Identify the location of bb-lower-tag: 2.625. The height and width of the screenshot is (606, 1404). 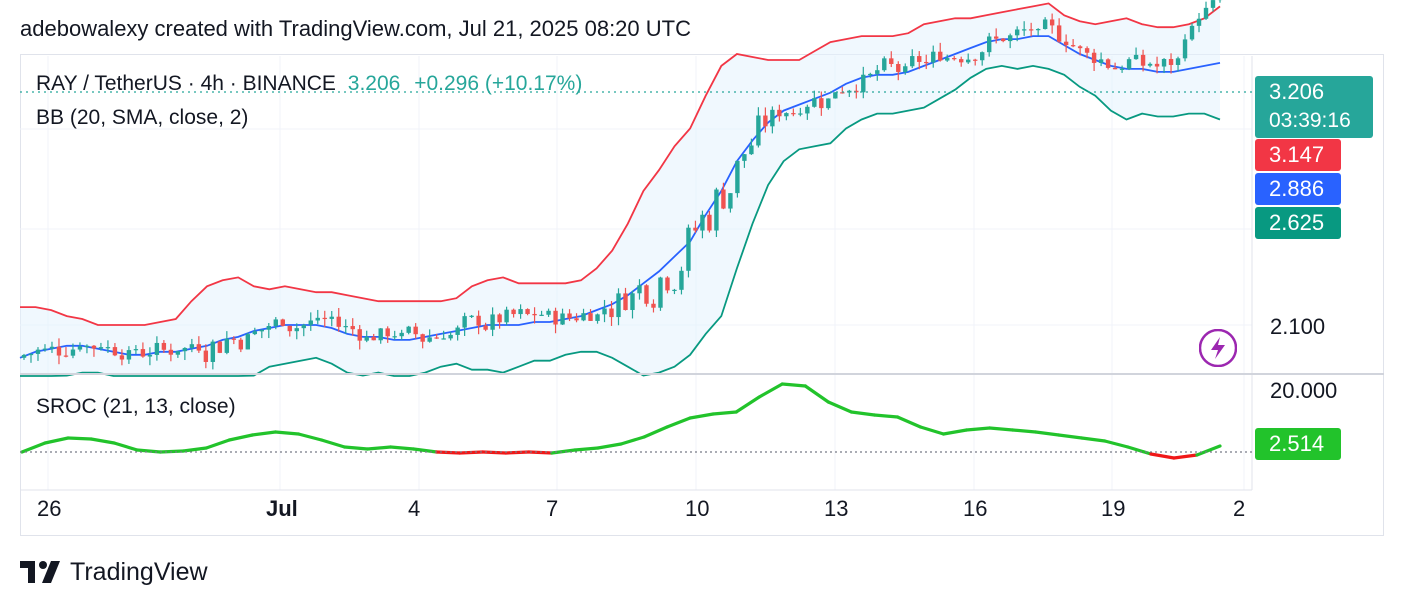
(1298, 223).